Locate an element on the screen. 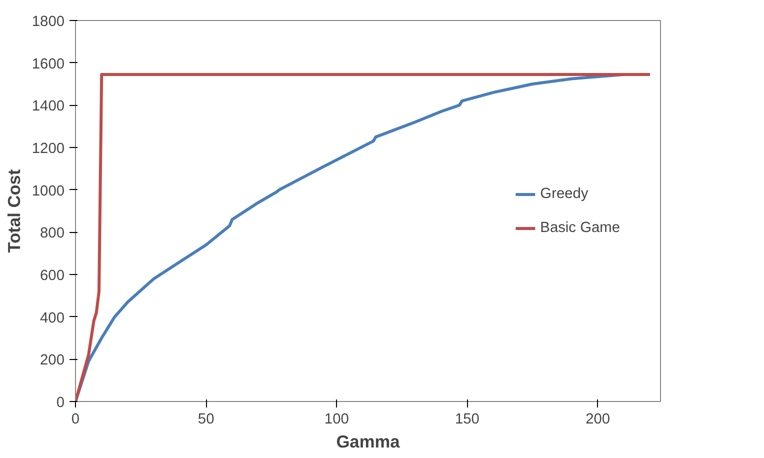 This screenshot has height=458, width=764. x-tick-label: 150 is located at coordinates (467, 420).